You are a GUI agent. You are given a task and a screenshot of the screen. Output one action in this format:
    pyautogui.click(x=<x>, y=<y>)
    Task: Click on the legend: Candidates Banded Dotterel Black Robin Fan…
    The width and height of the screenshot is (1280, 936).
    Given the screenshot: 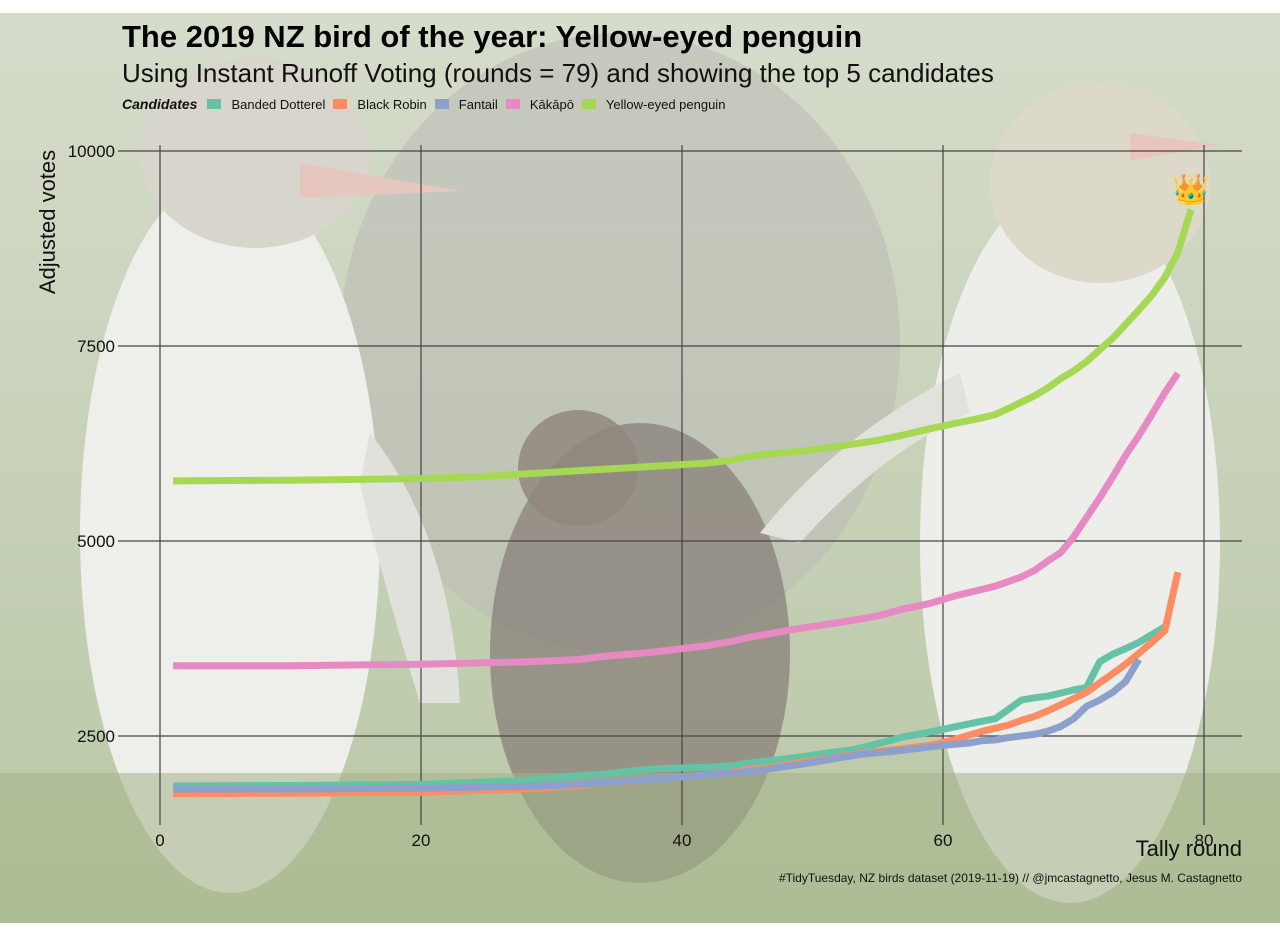 What is the action you would take?
    pyautogui.click(x=427, y=104)
    